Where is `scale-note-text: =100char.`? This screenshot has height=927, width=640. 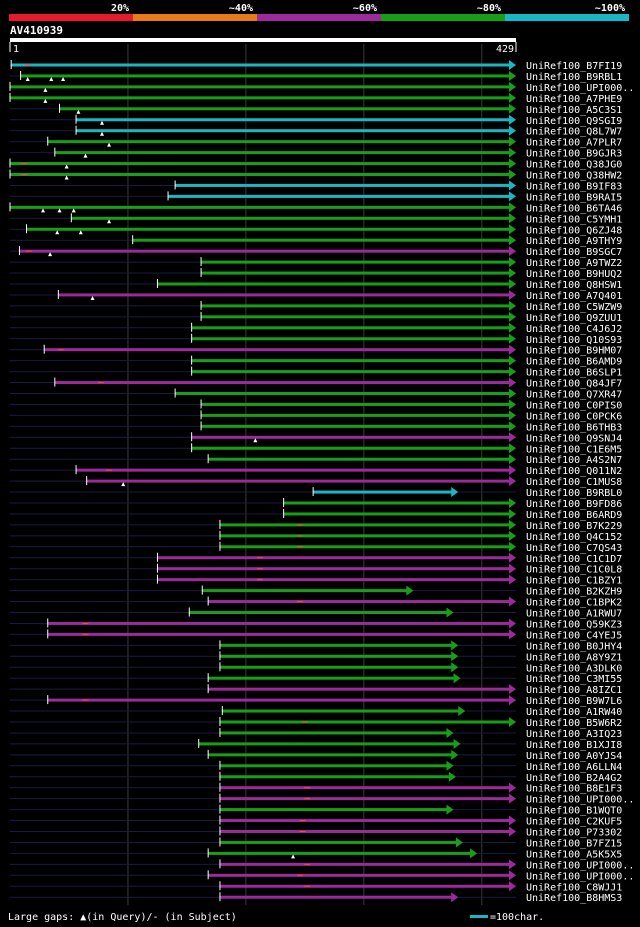 scale-note-text: =100char. is located at coordinates (517, 917).